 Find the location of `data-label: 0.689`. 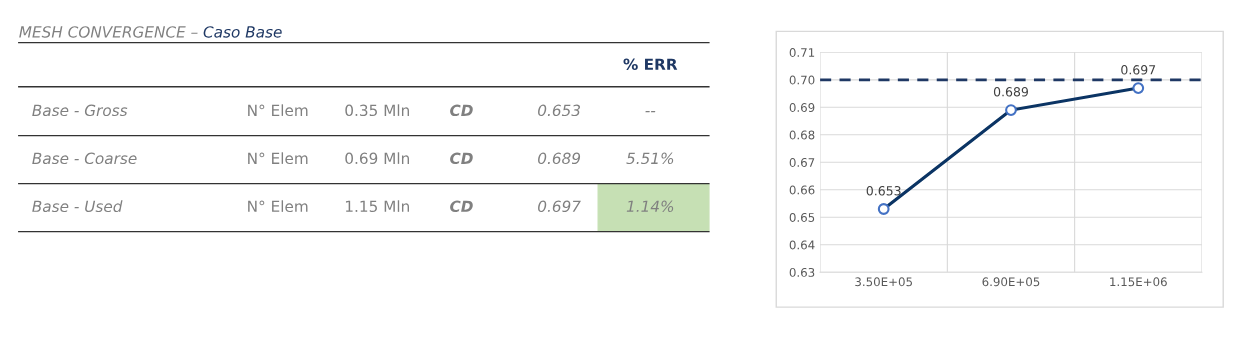

data-label: 0.689 is located at coordinates (1010, 92).